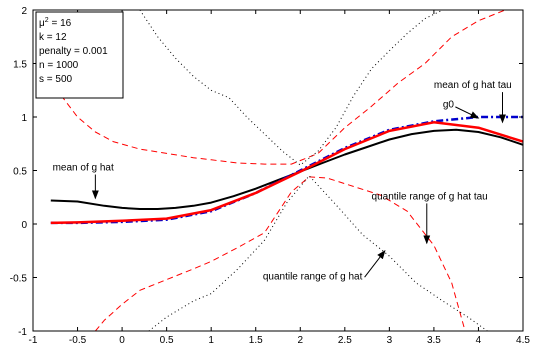  What do you see at coordinates (83, 168) in the screenshot?
I see `annotation-label: mean of g hat` at bounding box center [83, 168].